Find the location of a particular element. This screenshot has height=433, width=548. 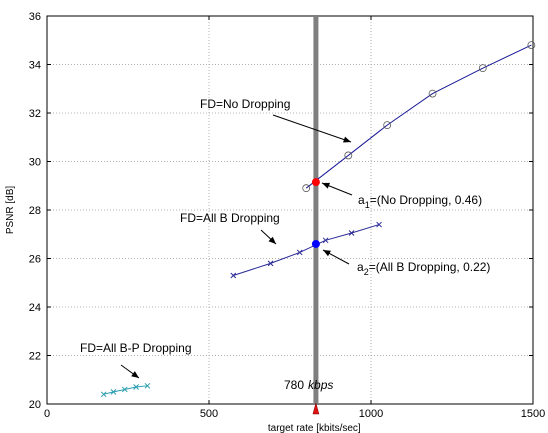

y-axis-label: PSNR [dB] is located at coordinates (10, 210).